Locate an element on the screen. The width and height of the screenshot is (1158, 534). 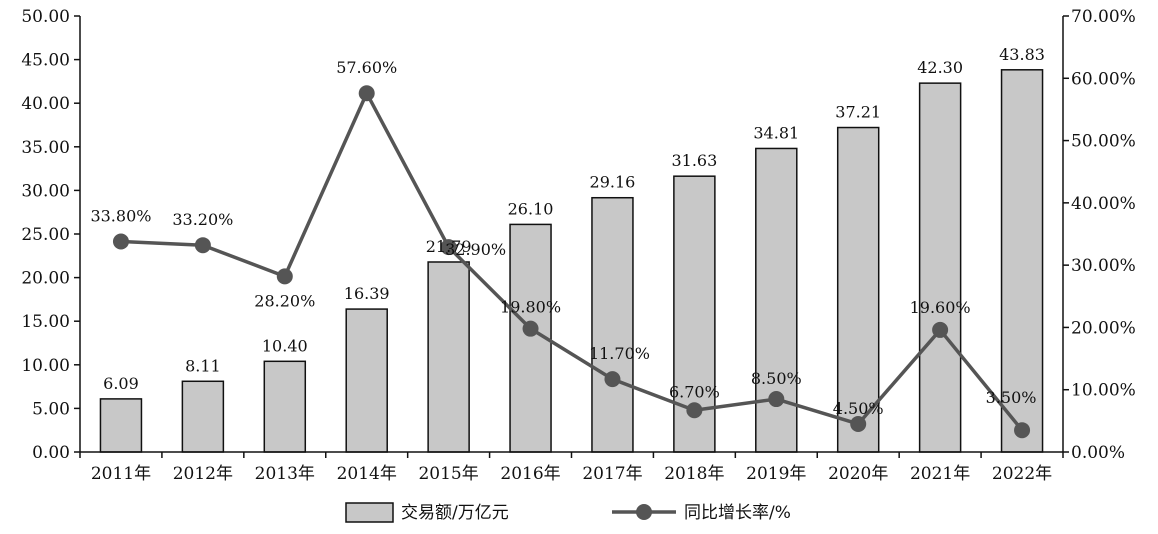
right-tick-label-7: 70.00% is located at coordinates (1103, 17).